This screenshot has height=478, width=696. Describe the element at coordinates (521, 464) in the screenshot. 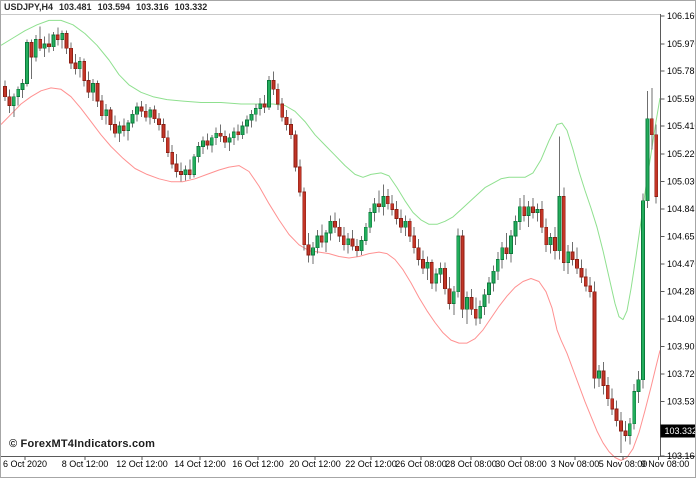

I see `time-tick-label: 30 Oct 08:00` at that location.